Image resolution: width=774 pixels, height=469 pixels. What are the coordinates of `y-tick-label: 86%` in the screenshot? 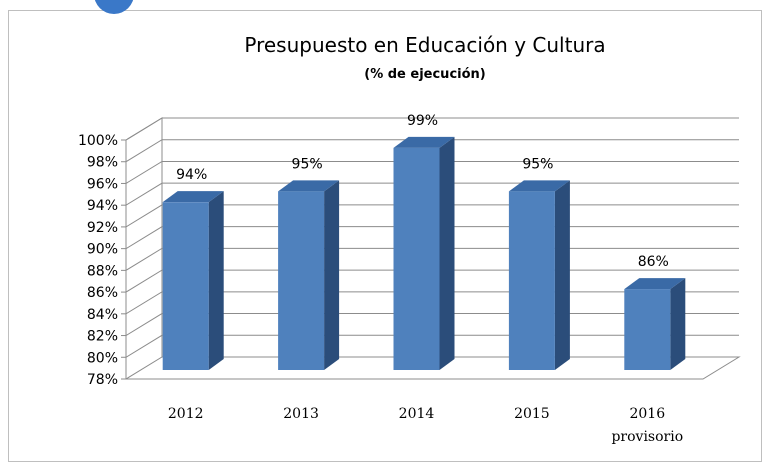 It's located at (102, 293).